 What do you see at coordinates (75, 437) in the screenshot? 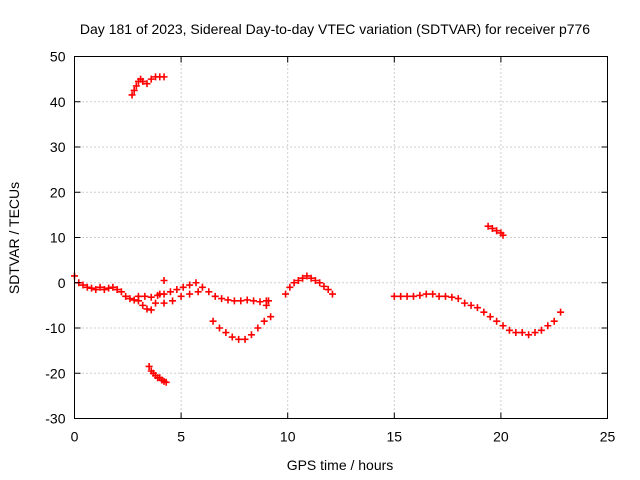
I see `x-tick-label: 0` at bounding box center [75, 437].